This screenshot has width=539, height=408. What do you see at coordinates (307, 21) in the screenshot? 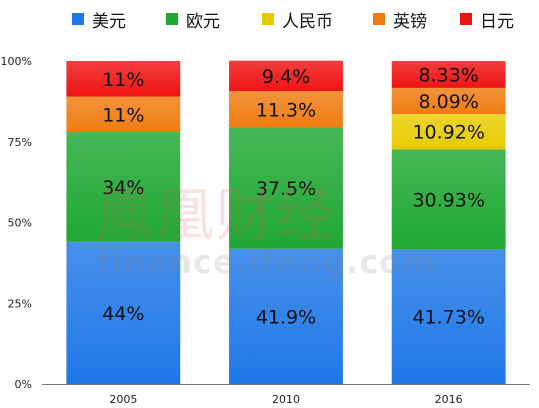
I see `legend-label-cny: 人民币` at bounding box center [307, 21].